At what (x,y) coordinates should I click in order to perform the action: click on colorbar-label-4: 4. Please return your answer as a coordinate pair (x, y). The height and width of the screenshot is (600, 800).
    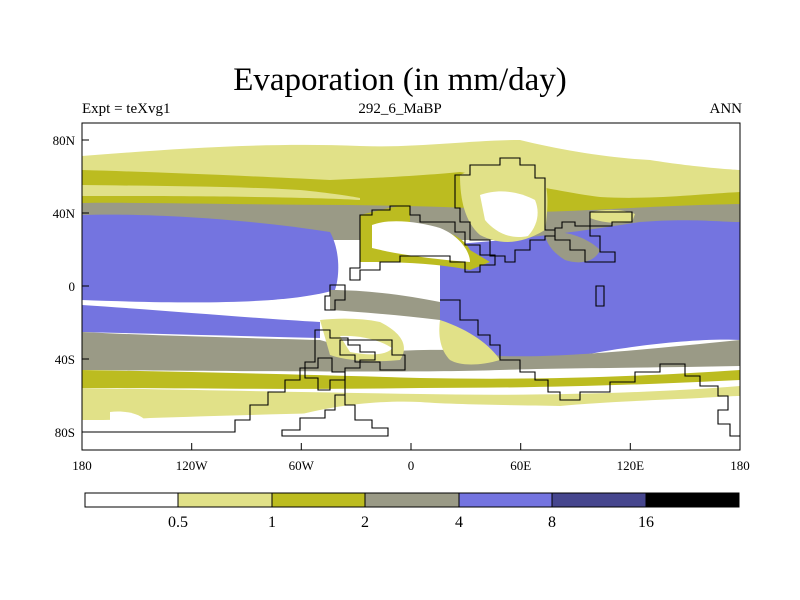
    Looking at the image, I should click on (459, 522).